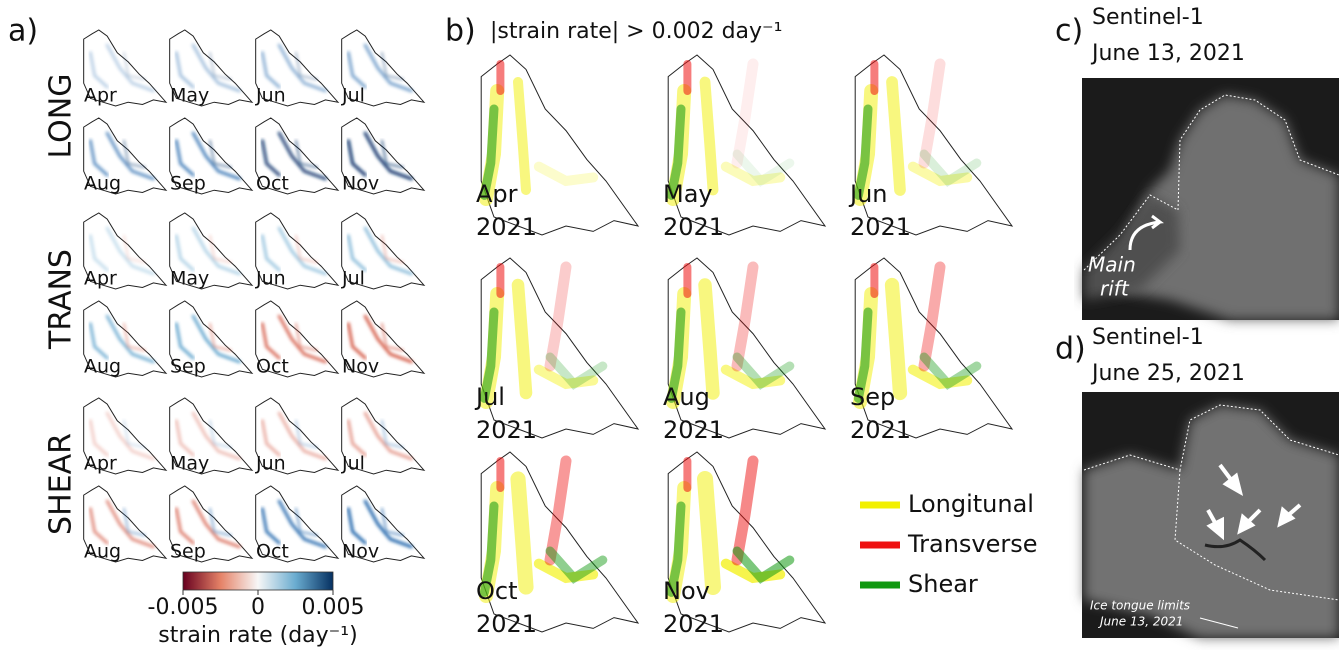  I want to click on map-month: Jun, so click(868, 194).